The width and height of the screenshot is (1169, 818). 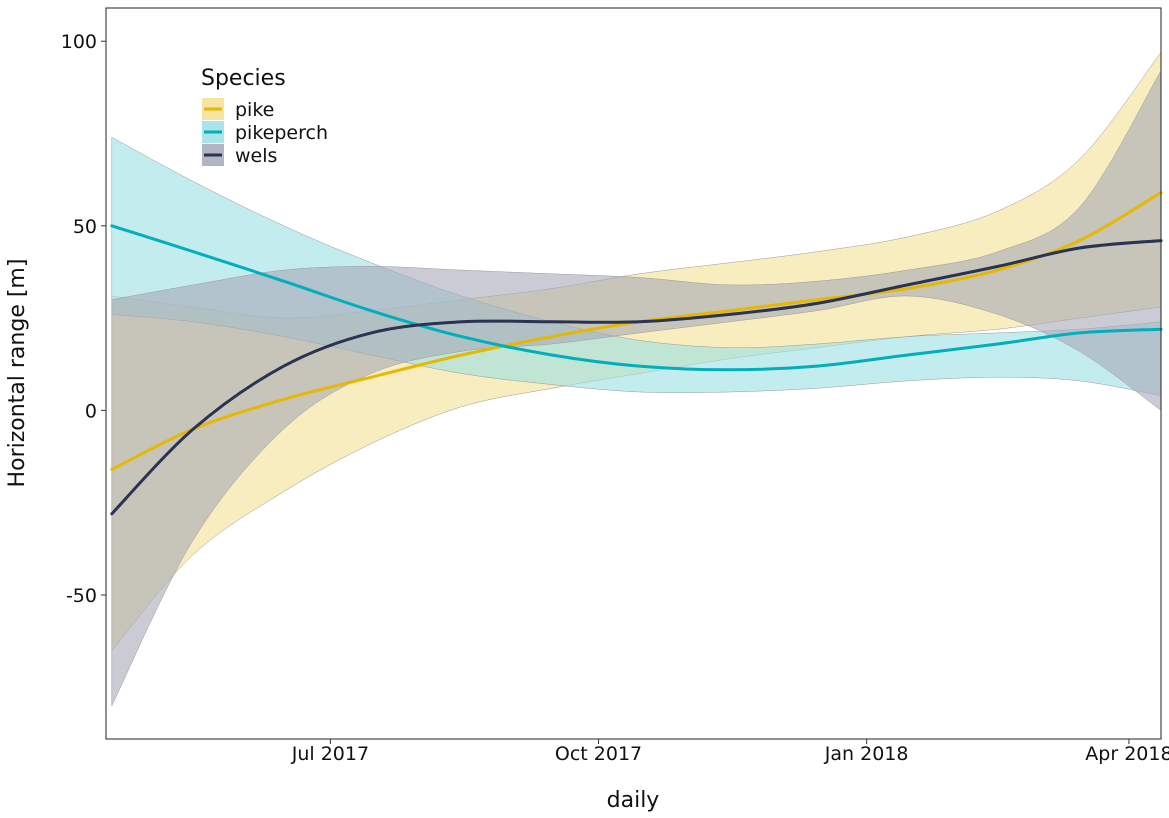 I want to click on legend-label-pikeperch: pikeperch, so click(x=281, y=133).